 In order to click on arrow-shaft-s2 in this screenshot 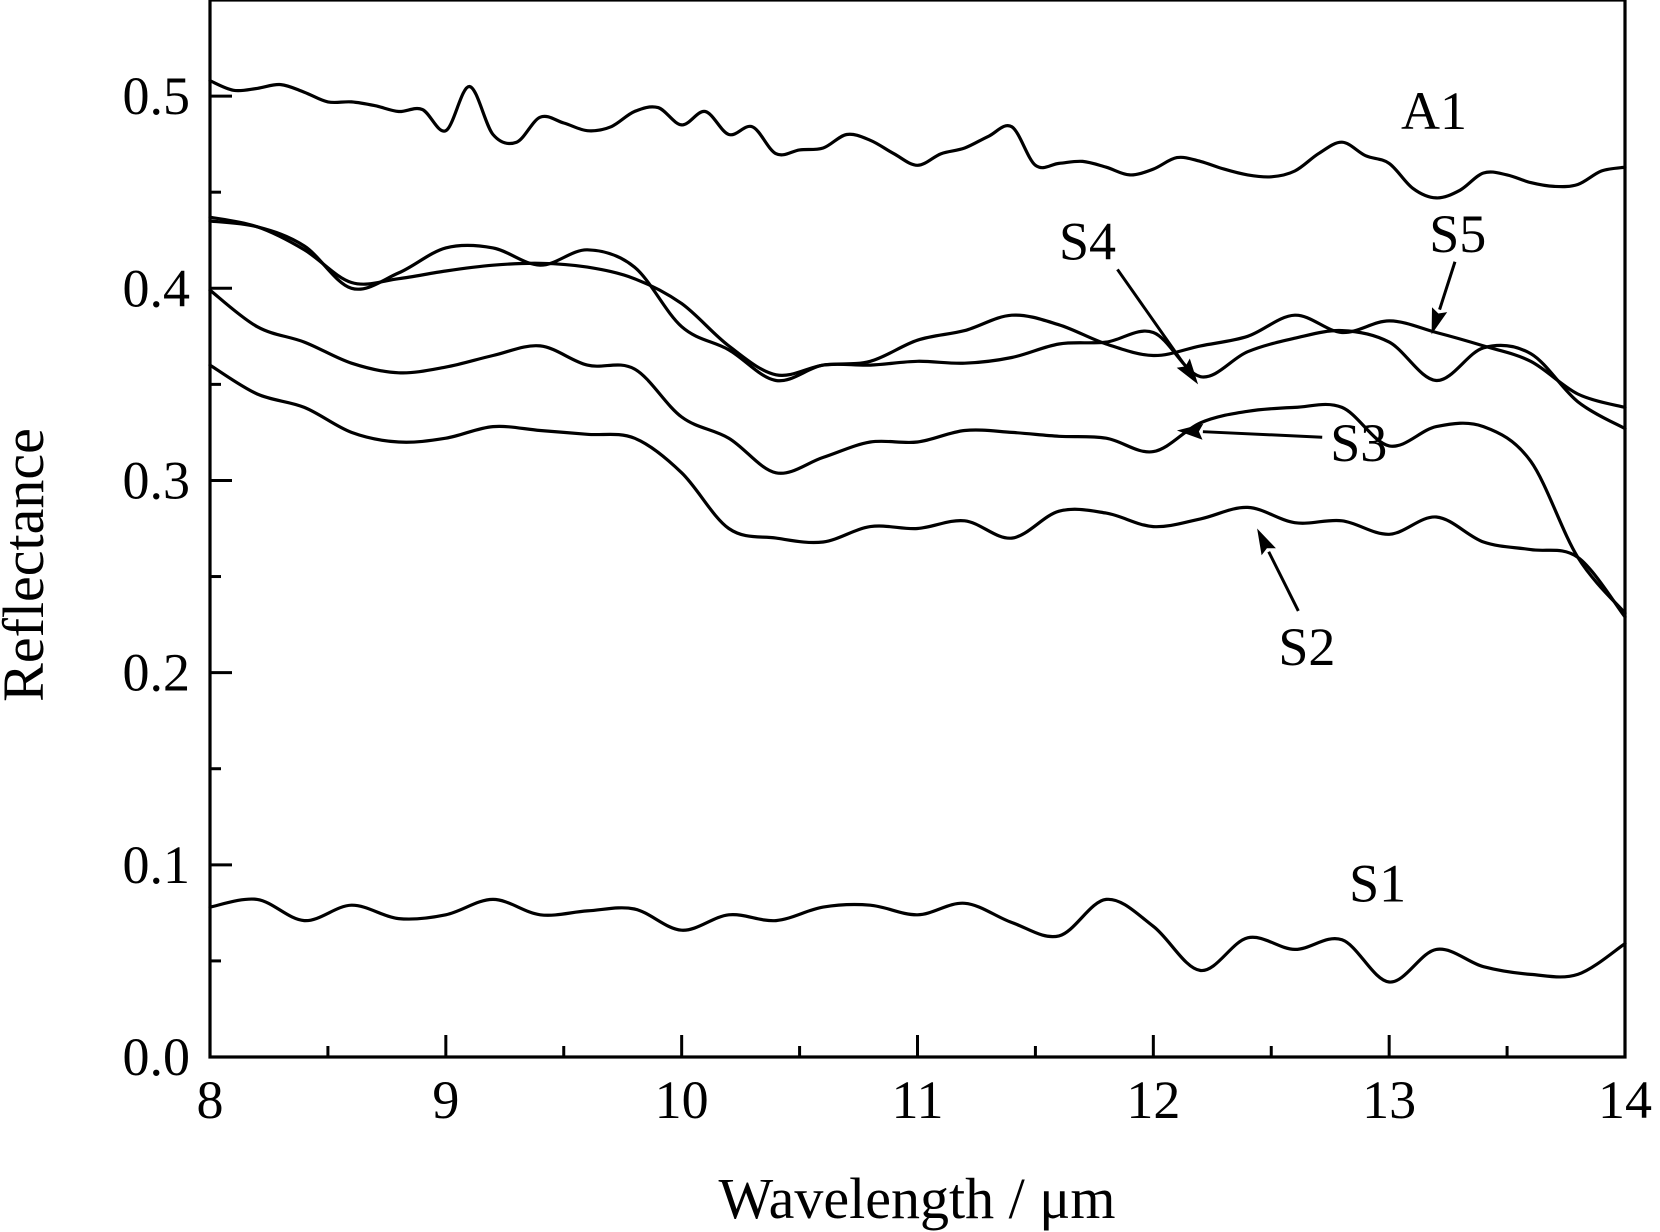, I will do `click(1283, 581)`.